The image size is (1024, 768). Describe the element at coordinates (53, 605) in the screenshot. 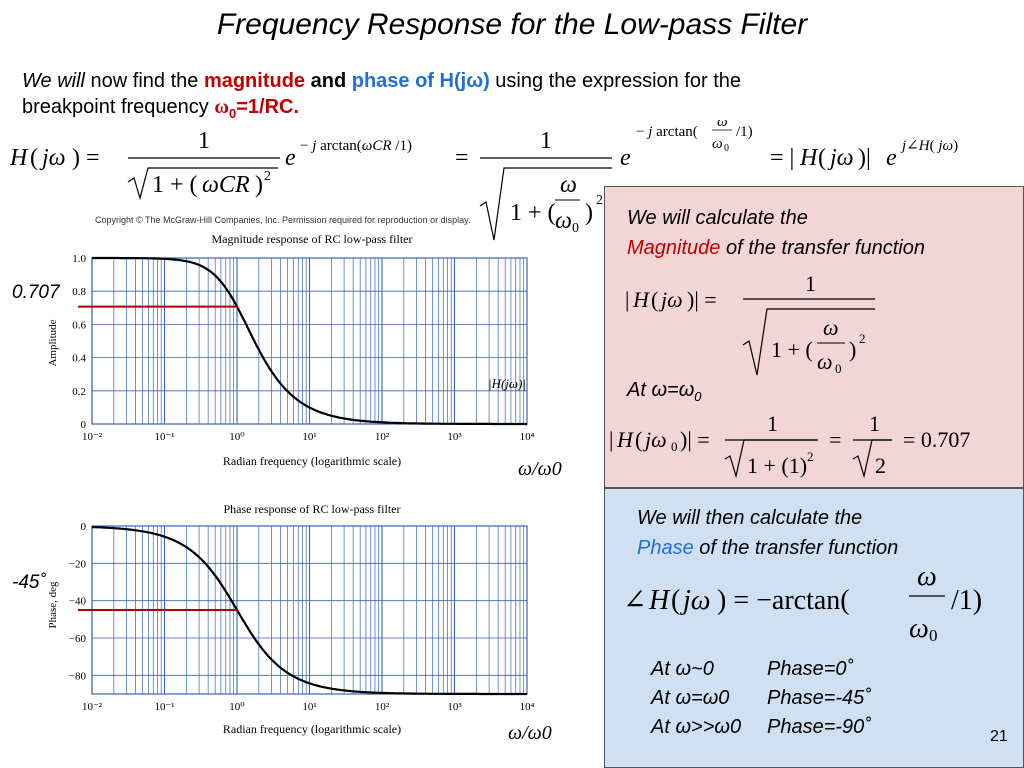

I see `phase-y-axis-label: Phase, deg` at that location.